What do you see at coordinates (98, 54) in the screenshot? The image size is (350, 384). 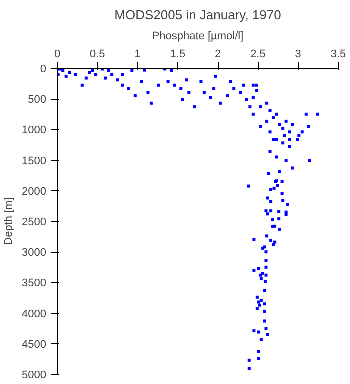 I see `x-tick-label: 0.5` at bounding box center [98, 54].